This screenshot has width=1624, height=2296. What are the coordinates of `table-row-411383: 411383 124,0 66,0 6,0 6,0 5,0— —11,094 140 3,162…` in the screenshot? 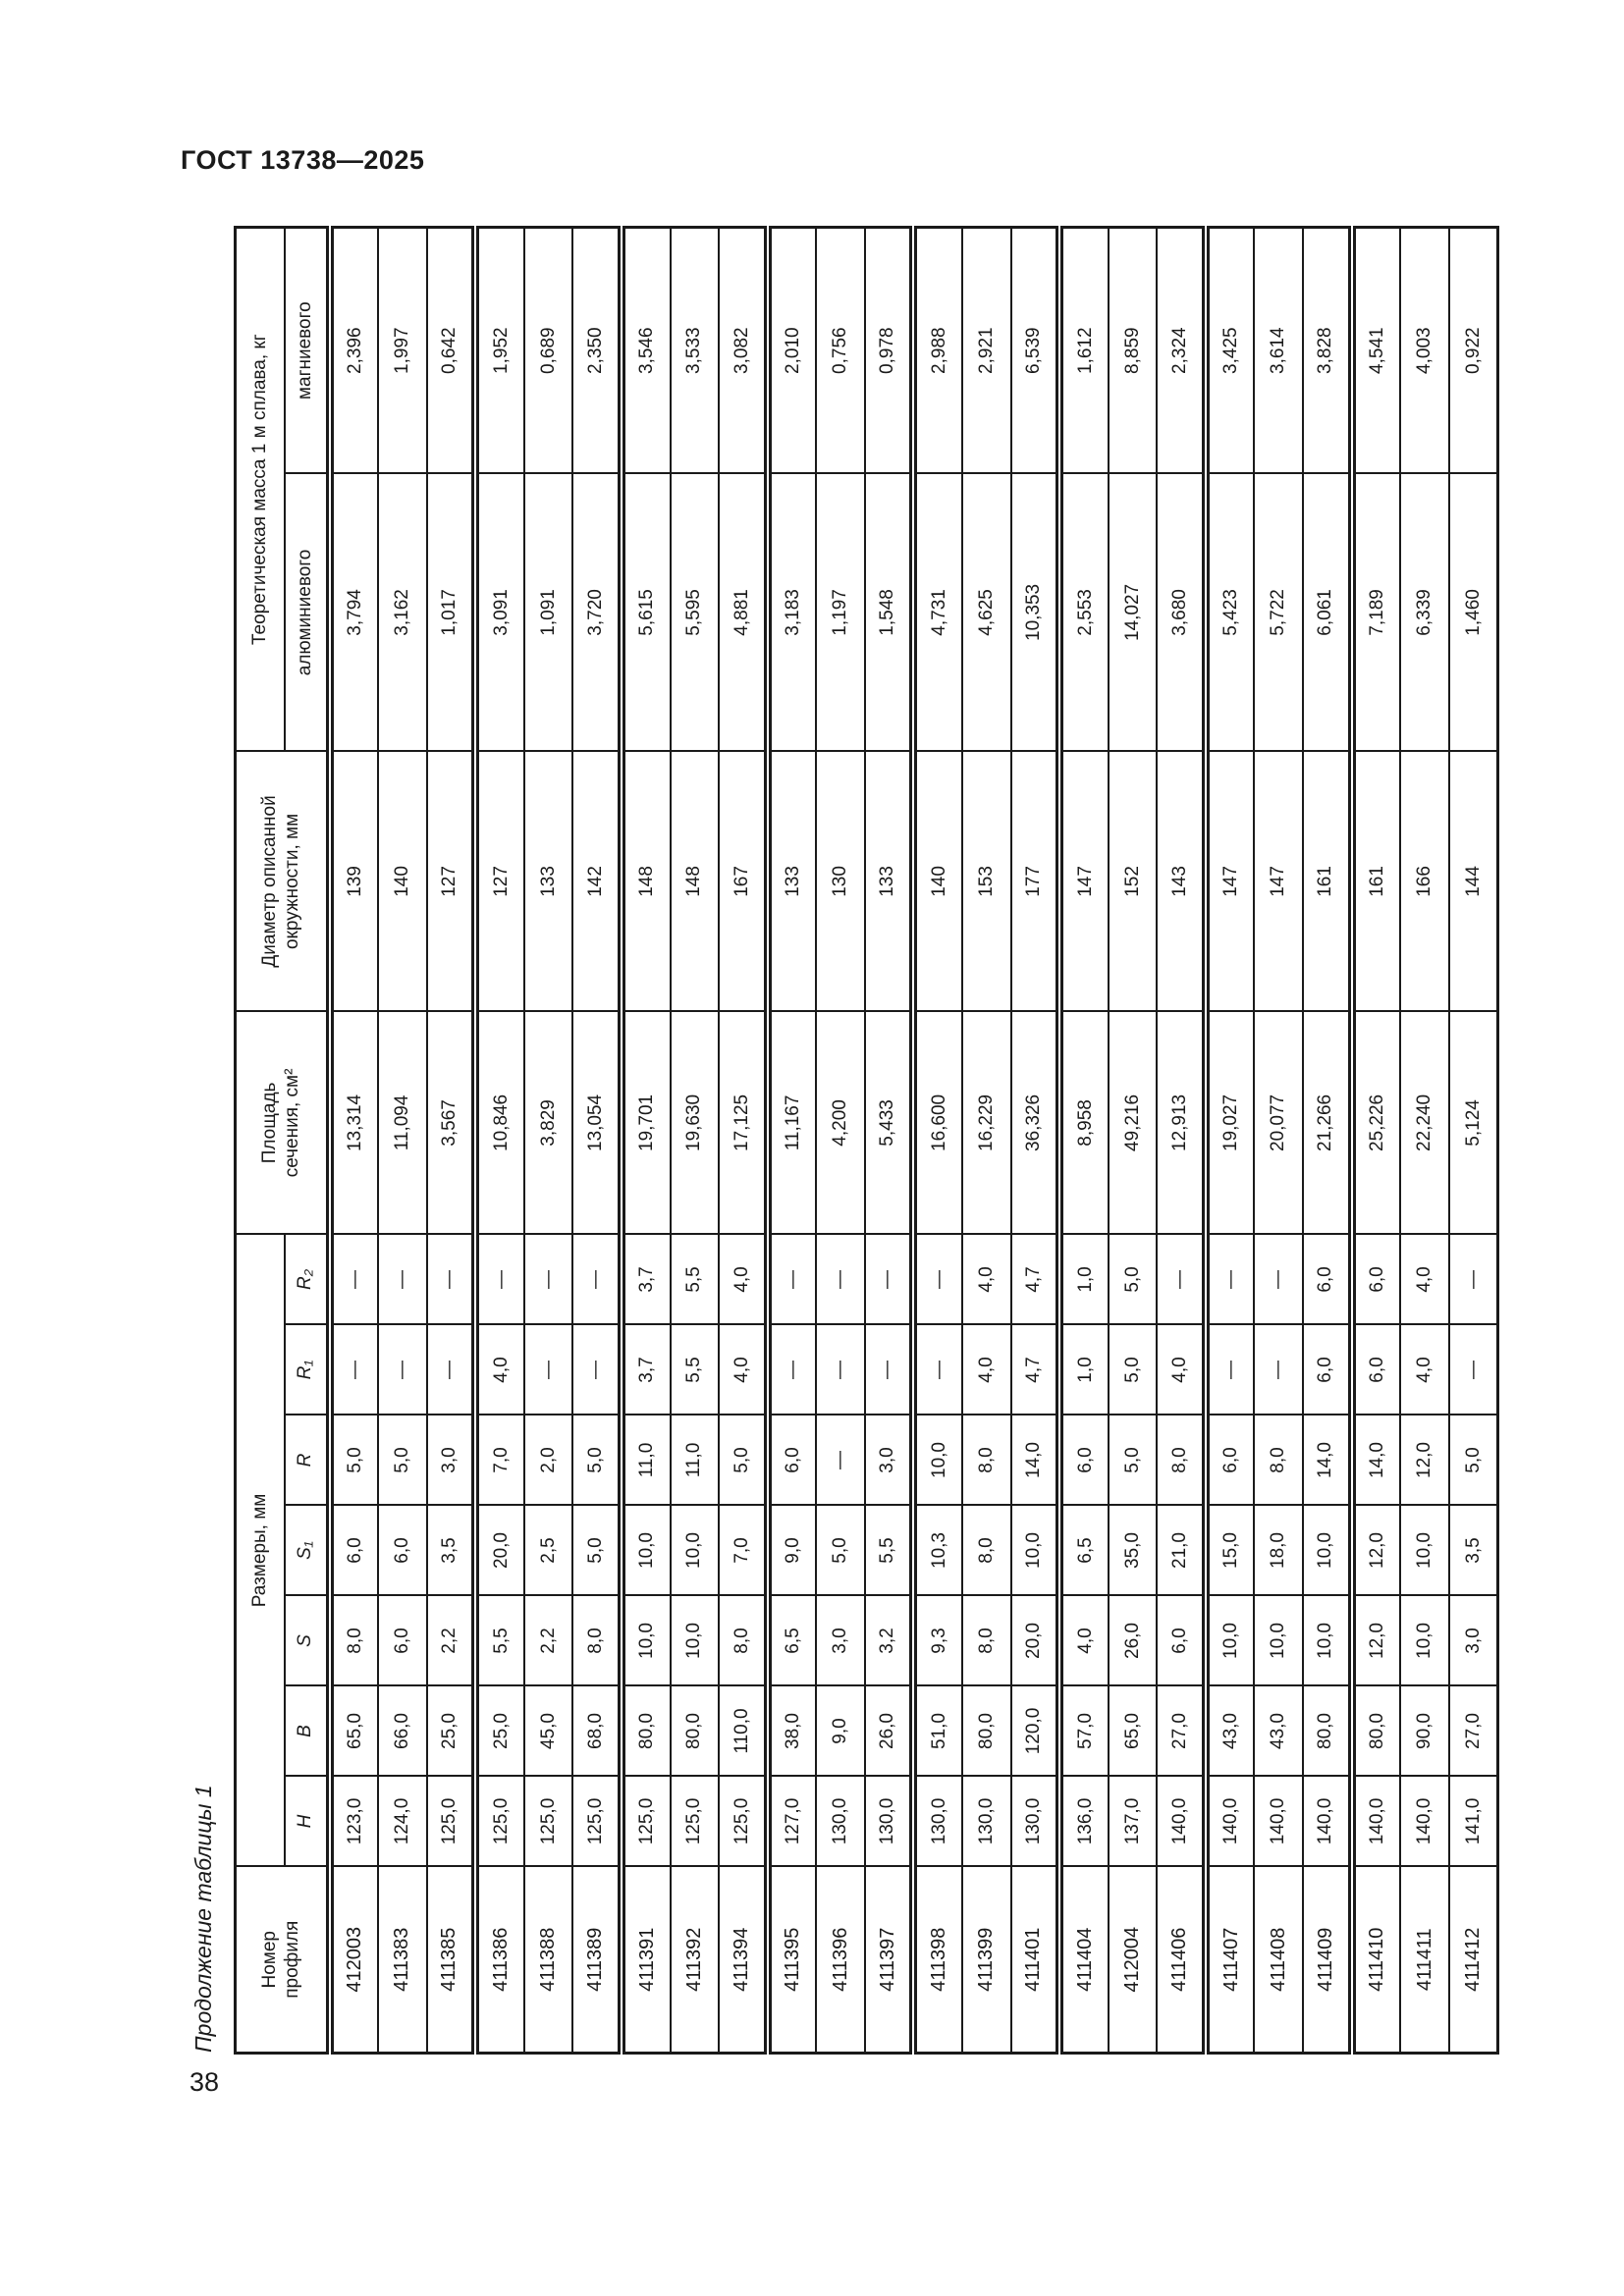 It's located at (402, 1140).